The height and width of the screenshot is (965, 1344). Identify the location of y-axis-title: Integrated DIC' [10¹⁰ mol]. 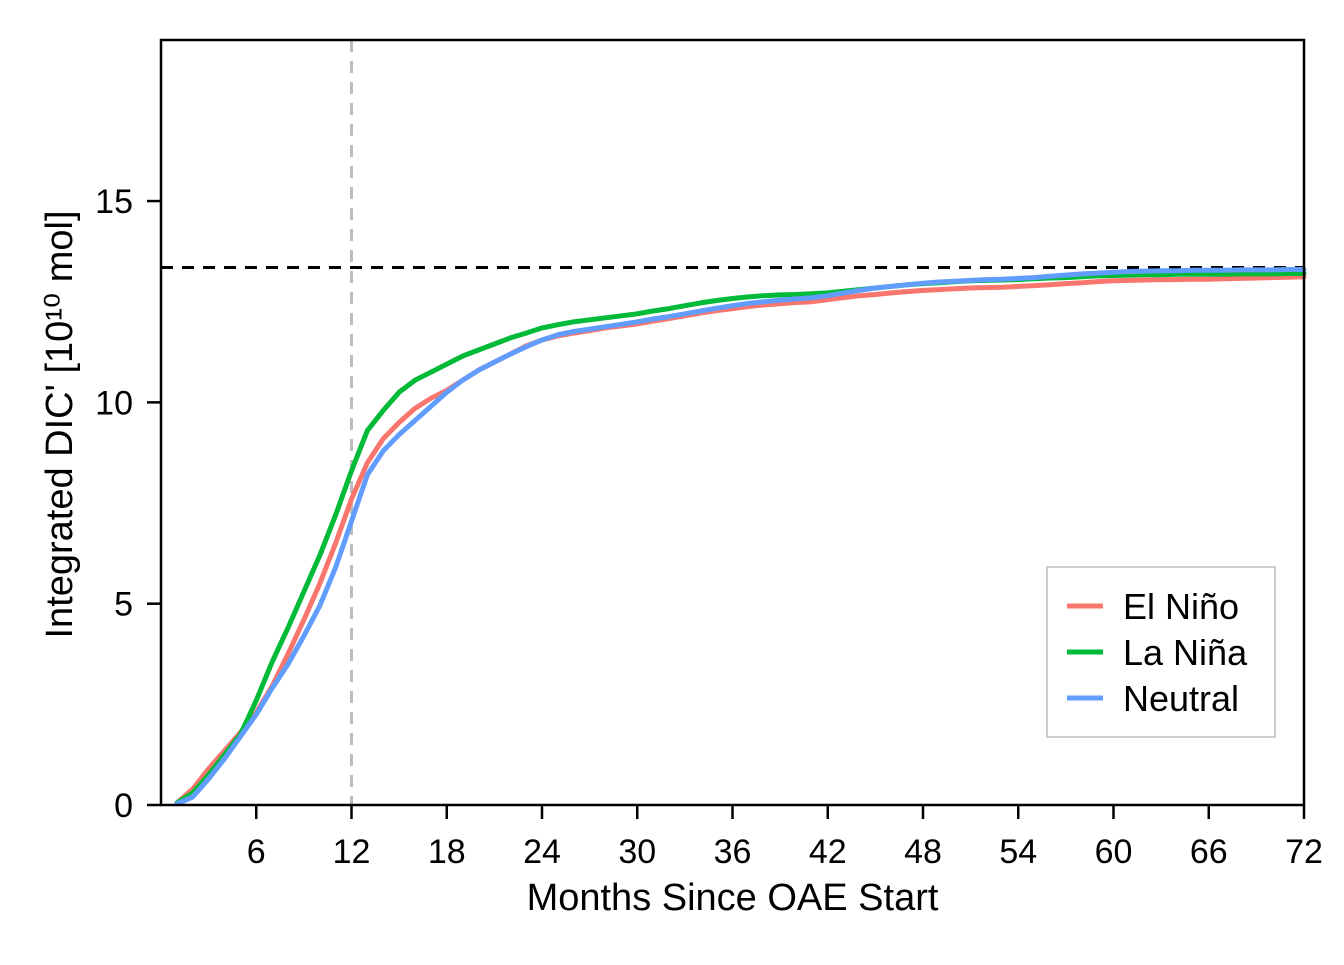
(60, 424).